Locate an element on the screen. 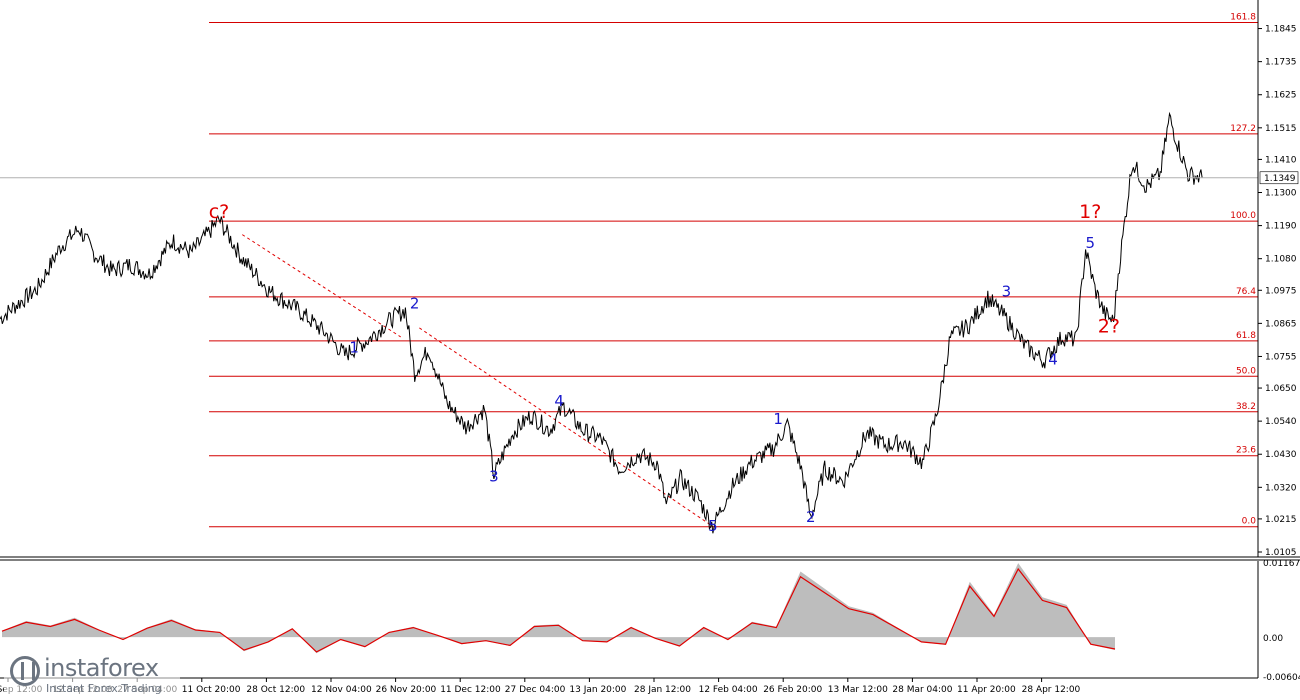 This screenshot has height=700, width=1300. price-tick-label-4: 1.1410 is located at coordinates (1281, 160).